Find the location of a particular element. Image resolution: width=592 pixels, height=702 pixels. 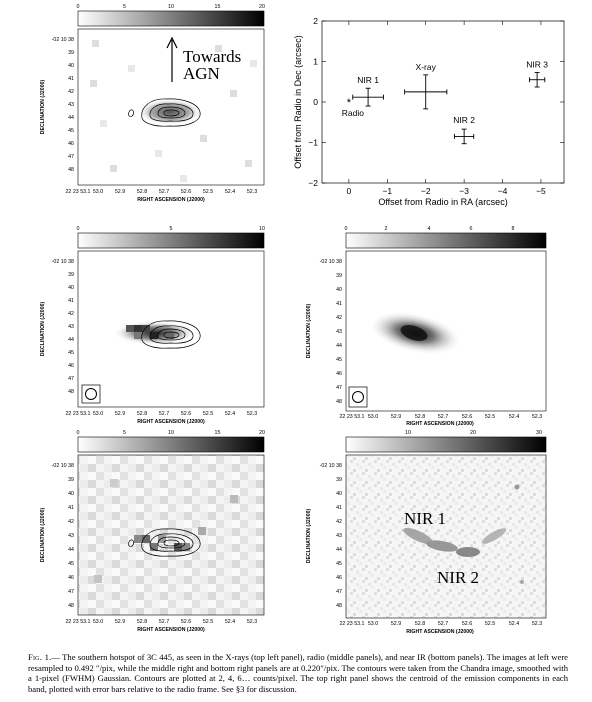

cb-tick: 6 is located at coordinates (471, 229).